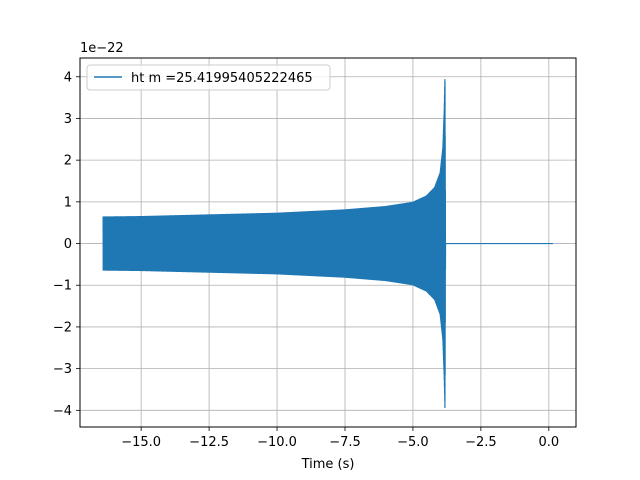 This screenshot has height=480, width=640. Describe the element at coordinates (62, 369) in the screenshot. I see `y-tick-label: −3` at that location.